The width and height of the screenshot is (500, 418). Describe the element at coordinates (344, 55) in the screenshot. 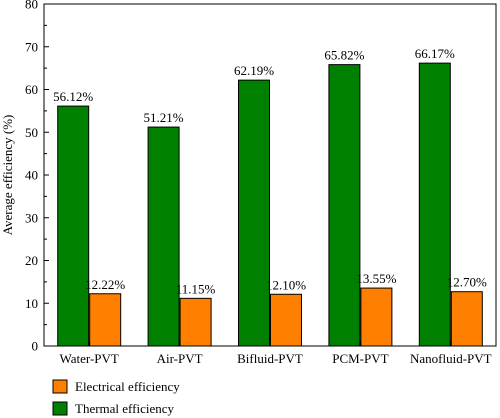

I see `thermal-data-label: 65.82%` at that location.